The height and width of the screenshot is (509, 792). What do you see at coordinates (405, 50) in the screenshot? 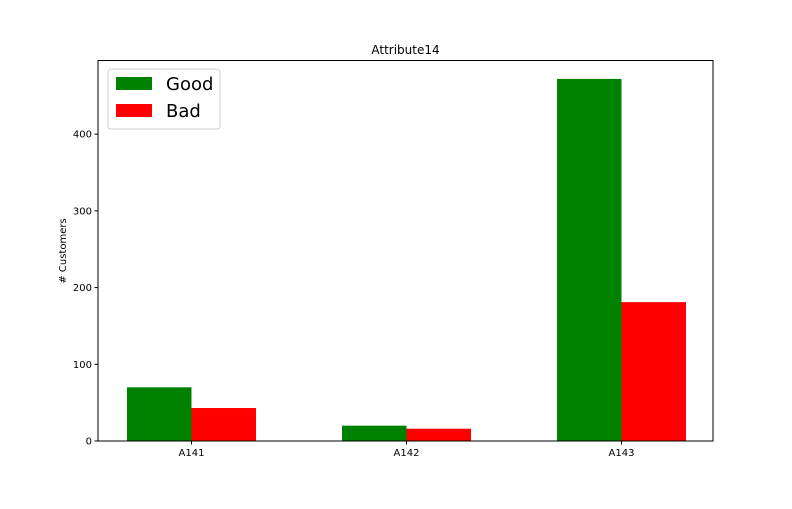
I see `chart-title: Attribute14` at bounding box center [405, 50].